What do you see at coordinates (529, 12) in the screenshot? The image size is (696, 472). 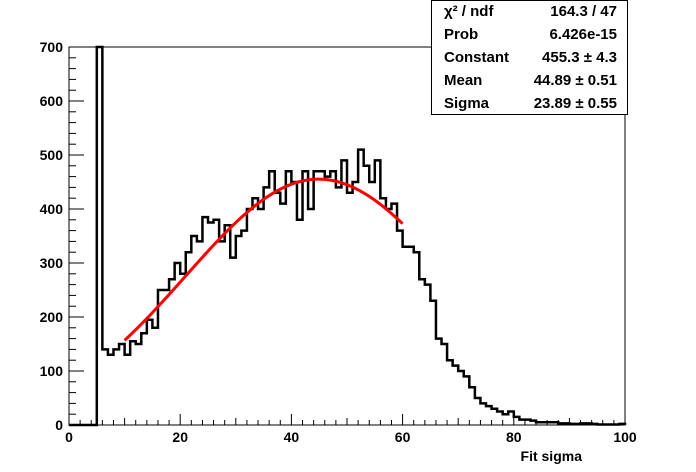 I see `stats-row-chi2: χ² / ndf 164.3 / 47` at bounding box center [529, 12].